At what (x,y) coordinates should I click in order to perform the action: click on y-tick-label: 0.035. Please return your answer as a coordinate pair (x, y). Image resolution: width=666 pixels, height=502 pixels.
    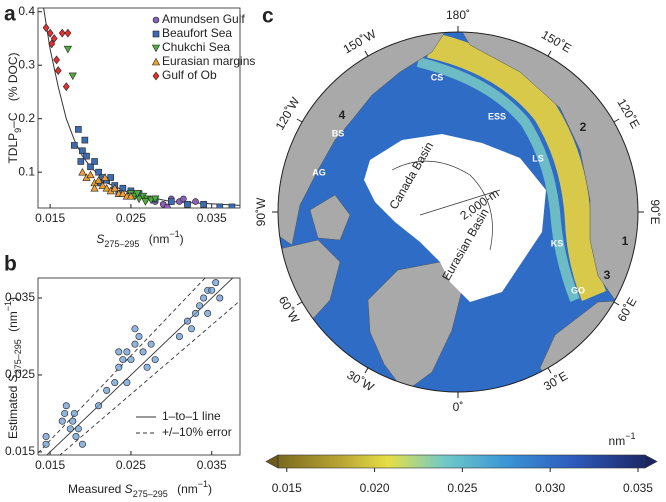
    Looking at the image, I should click on (20, 297).